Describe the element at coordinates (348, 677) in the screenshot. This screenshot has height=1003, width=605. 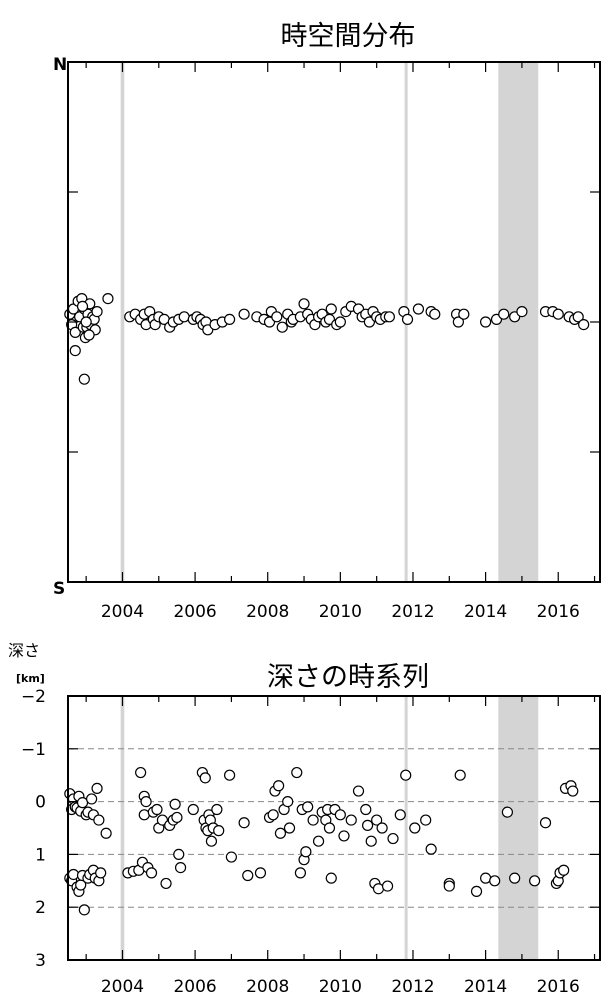
I see `chart2-title: 深さの時系列` at that location.